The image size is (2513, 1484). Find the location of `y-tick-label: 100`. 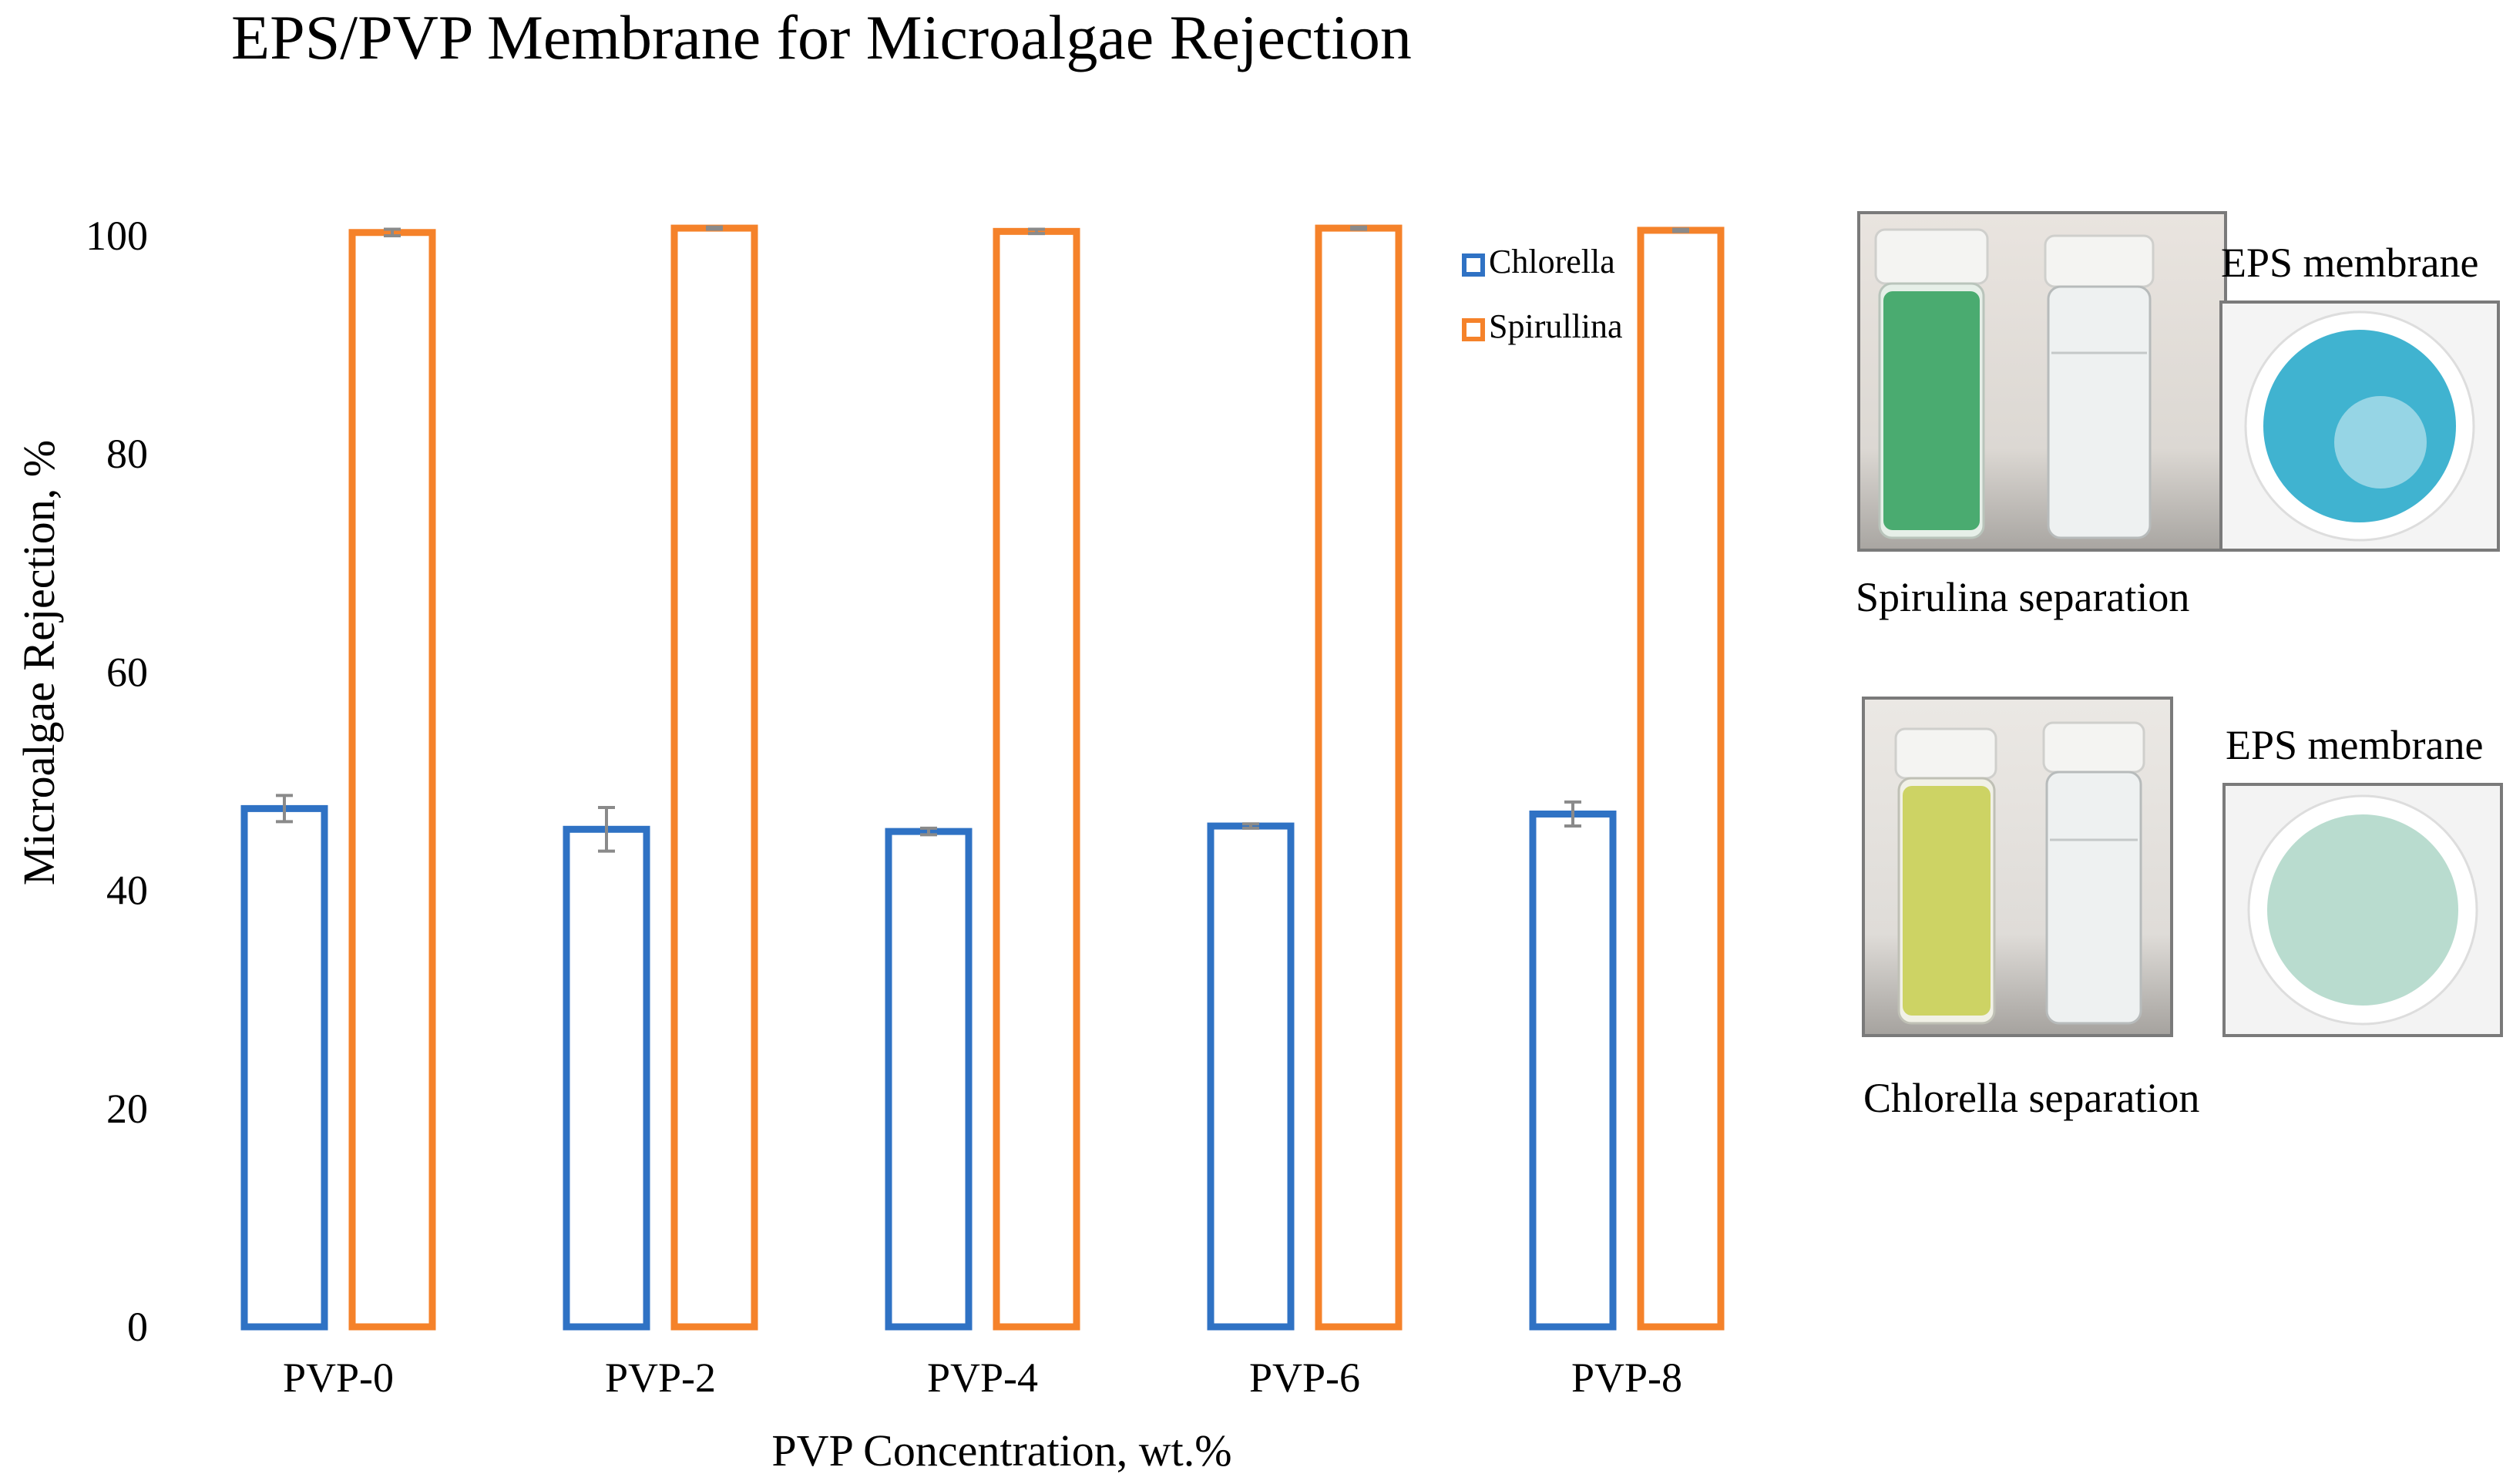

y-tick-label: 100 is located at coordinates (117, 236).